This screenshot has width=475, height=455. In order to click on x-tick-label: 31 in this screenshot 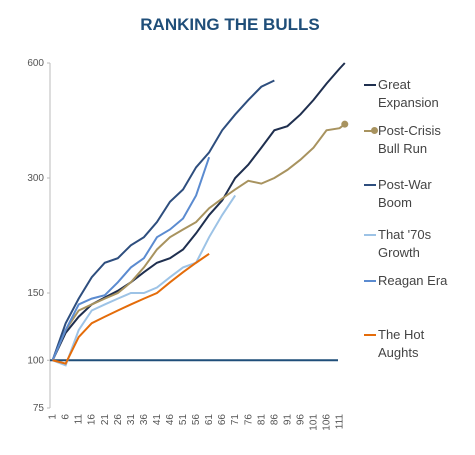, I will do `click(131, 420)`.